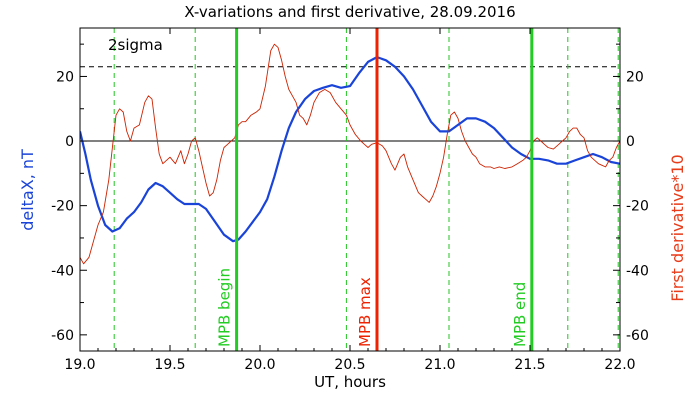 The width and height of the screenshot is (700, 400). What do you see at coordinates (365, 312) in the screenshot?
I see `marker-label-1: MPB max` at bounding box center [365, 312].